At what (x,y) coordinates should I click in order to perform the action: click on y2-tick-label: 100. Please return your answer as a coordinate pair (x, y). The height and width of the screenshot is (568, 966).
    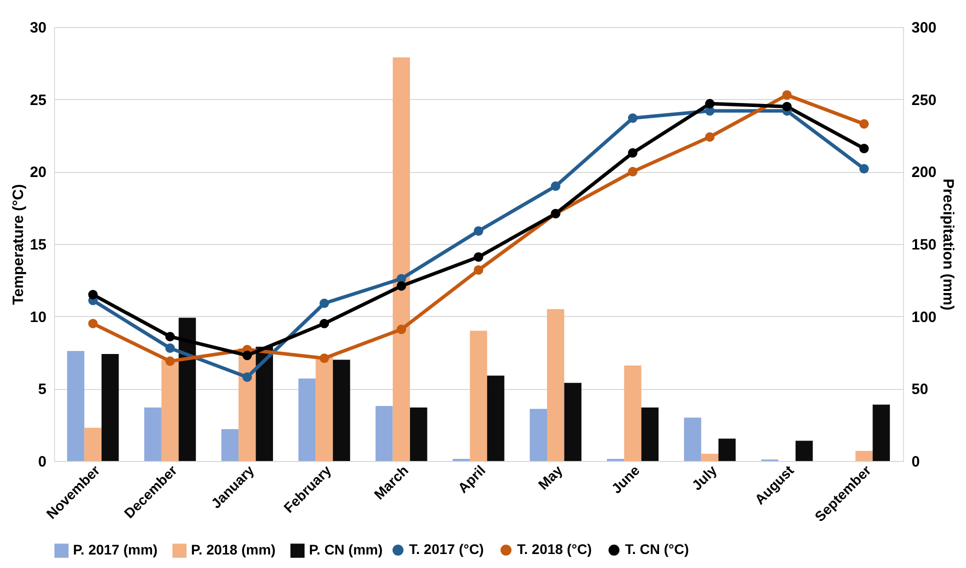
    Looking at the image, I should click on (924, 317).